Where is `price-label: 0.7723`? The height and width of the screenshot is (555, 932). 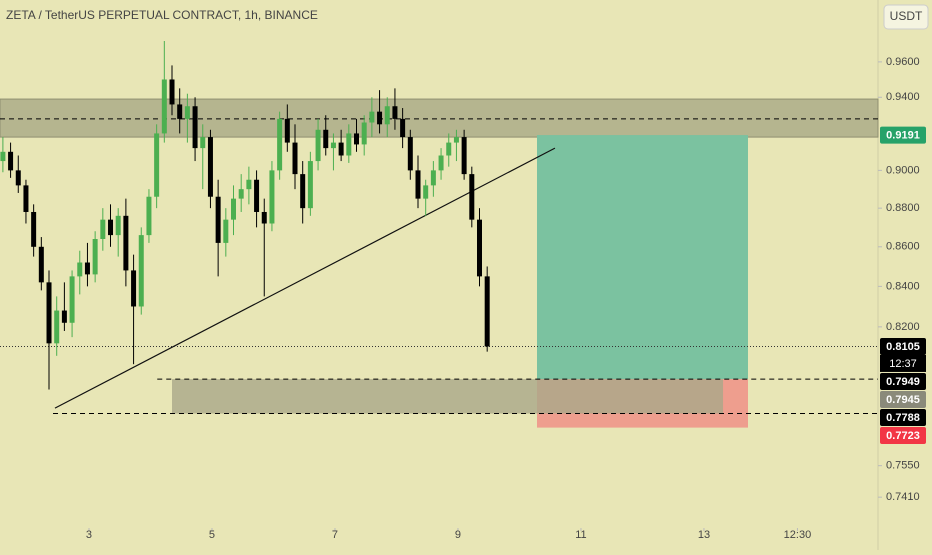
price-label: 0.7723 is located at coordinates (903, 436).